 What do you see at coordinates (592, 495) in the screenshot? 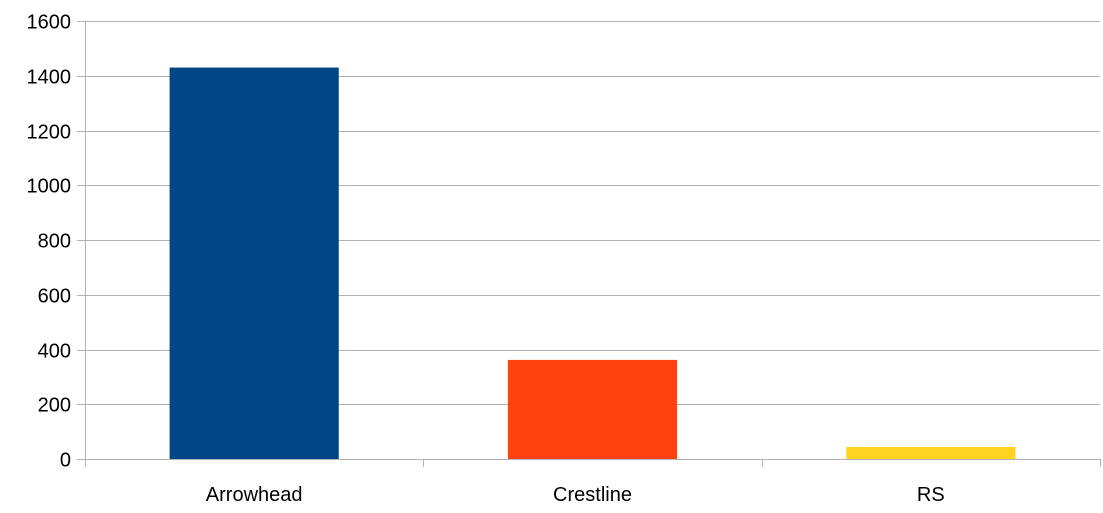
I see `x-category-label: Crestline` at bounding box center [592, 495].